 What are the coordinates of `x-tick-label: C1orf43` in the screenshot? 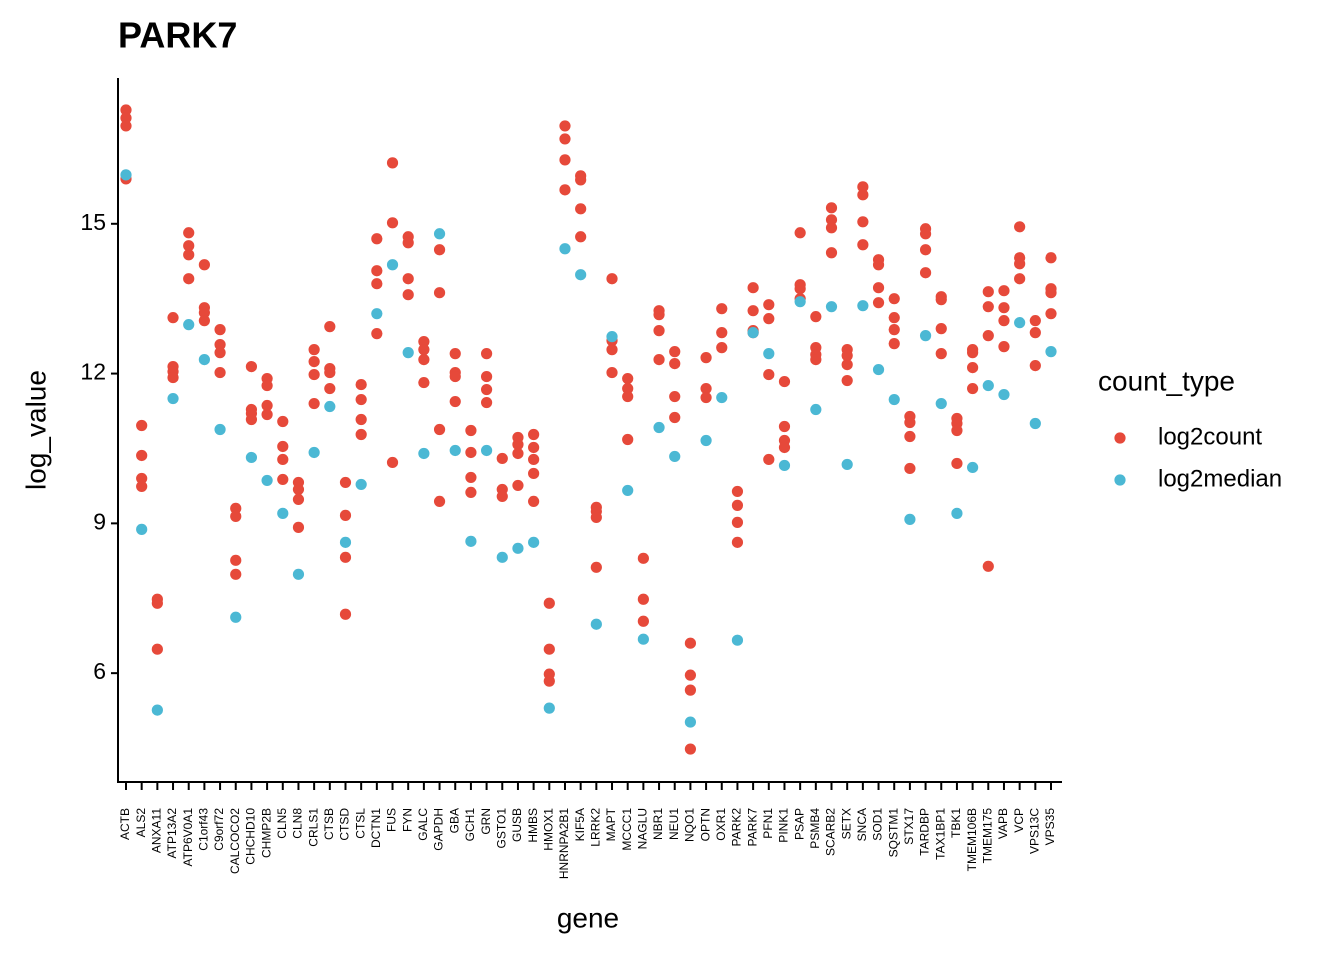 It's located at (204, 829).